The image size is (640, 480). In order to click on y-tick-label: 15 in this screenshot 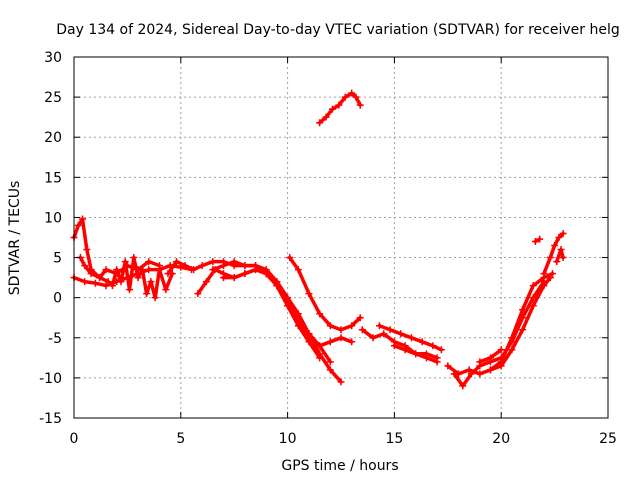, I will do `click(53, 178)`.